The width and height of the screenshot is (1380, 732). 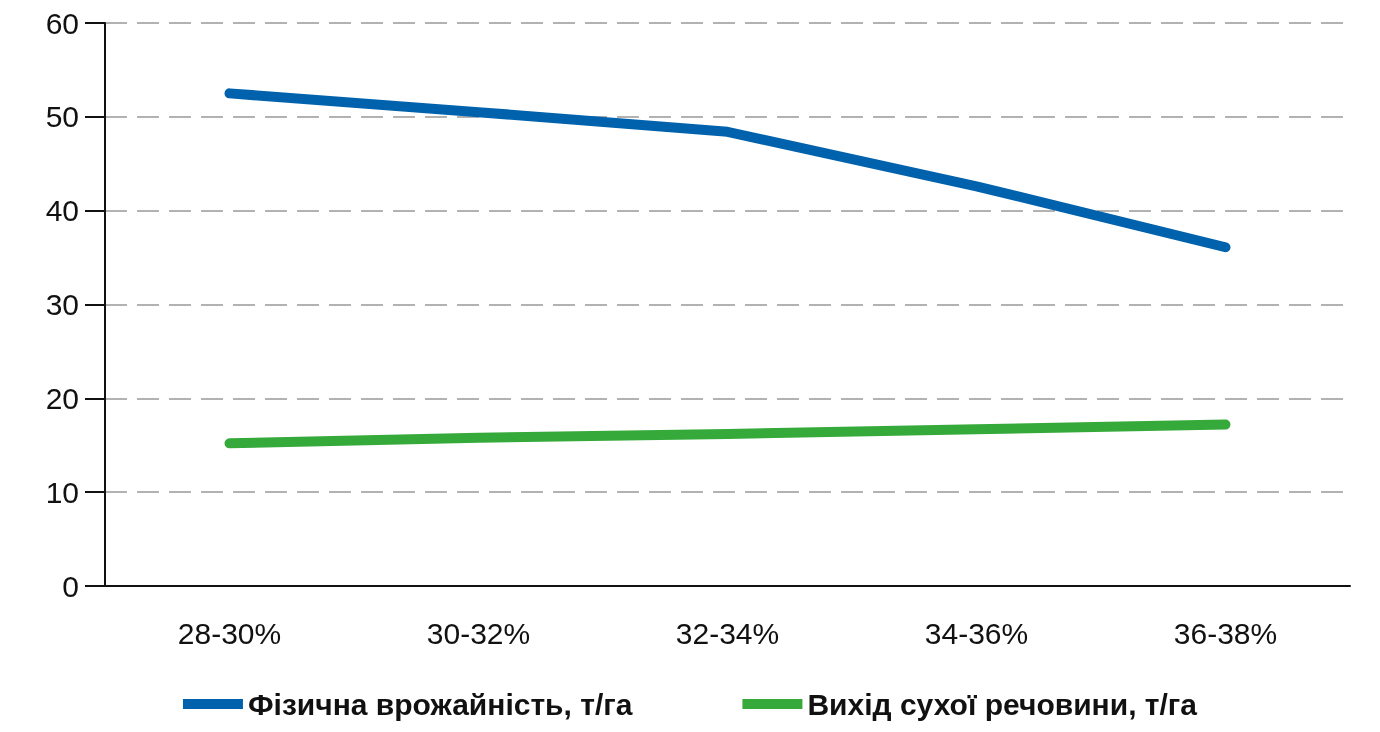 I want to click on y-tick-label: 40, so click(x=62, y=211).